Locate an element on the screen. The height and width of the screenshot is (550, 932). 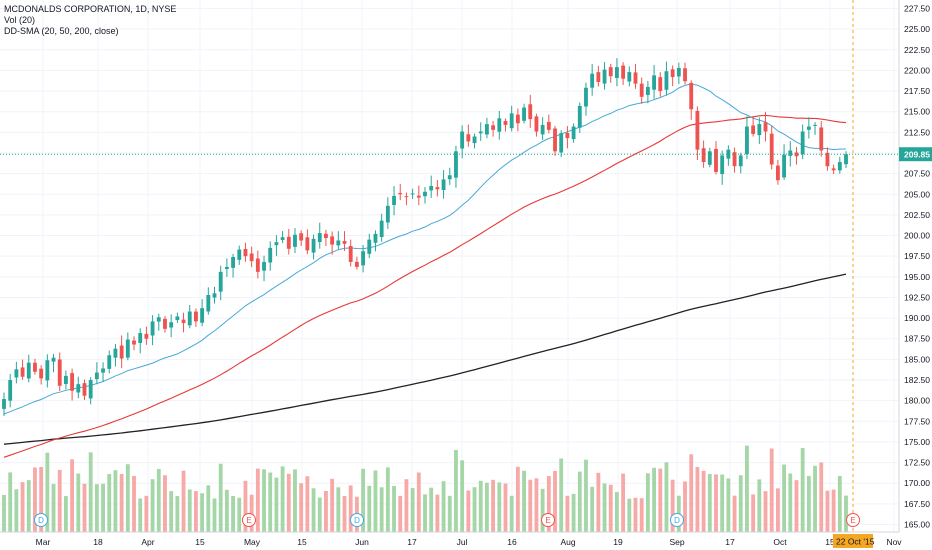
price-tick-label: 207.50 is located at coordinates (917, 174).